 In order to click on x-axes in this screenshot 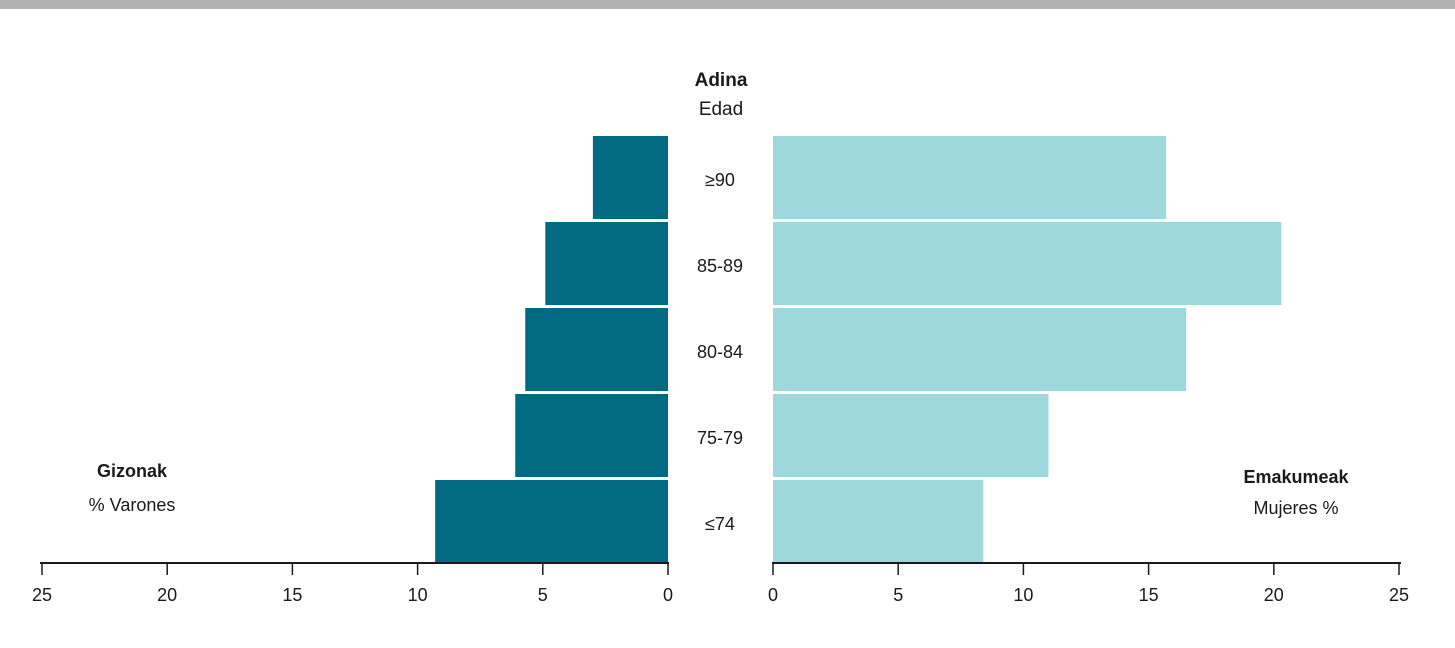, I will do `click(720, 568)`.